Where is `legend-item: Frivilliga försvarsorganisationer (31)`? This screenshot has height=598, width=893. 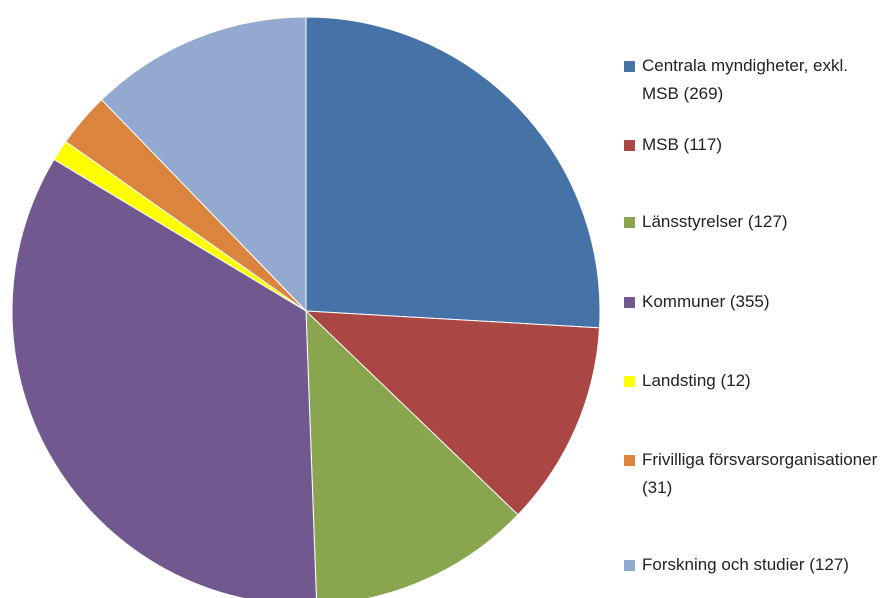
legend-item: Frivilliga försvarsorganisationer (31) is located at coordinates (755, 474).